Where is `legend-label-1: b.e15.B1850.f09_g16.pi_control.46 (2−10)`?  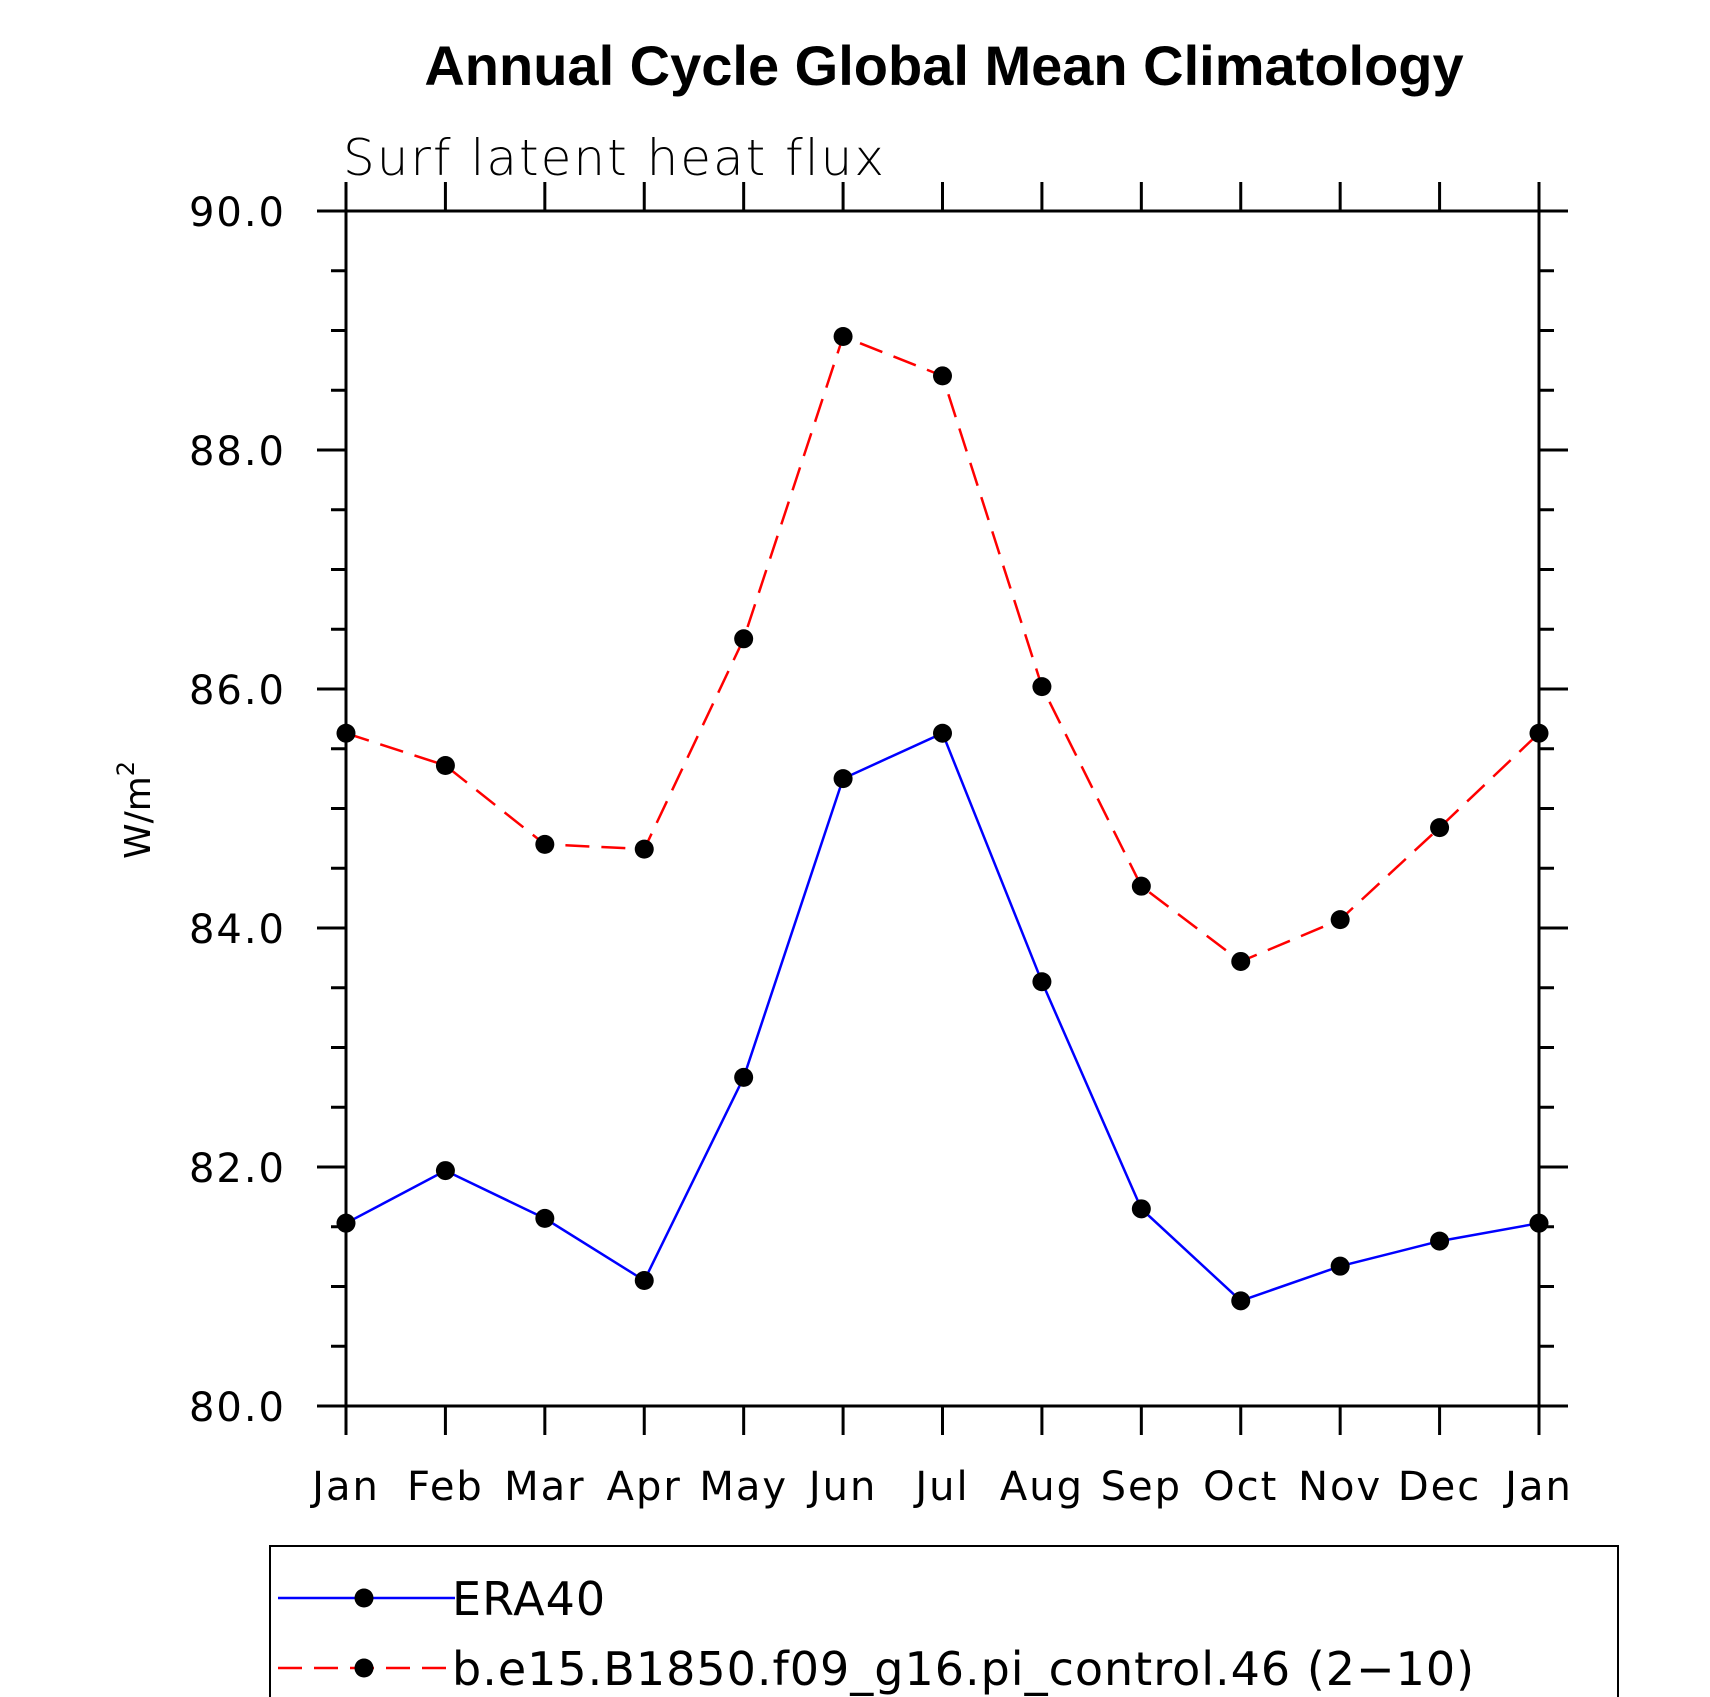 legend-label-1: b.e15.B1850.f09_g16.pi_control.46 (2−10) is located at coordinates (963, 1669).